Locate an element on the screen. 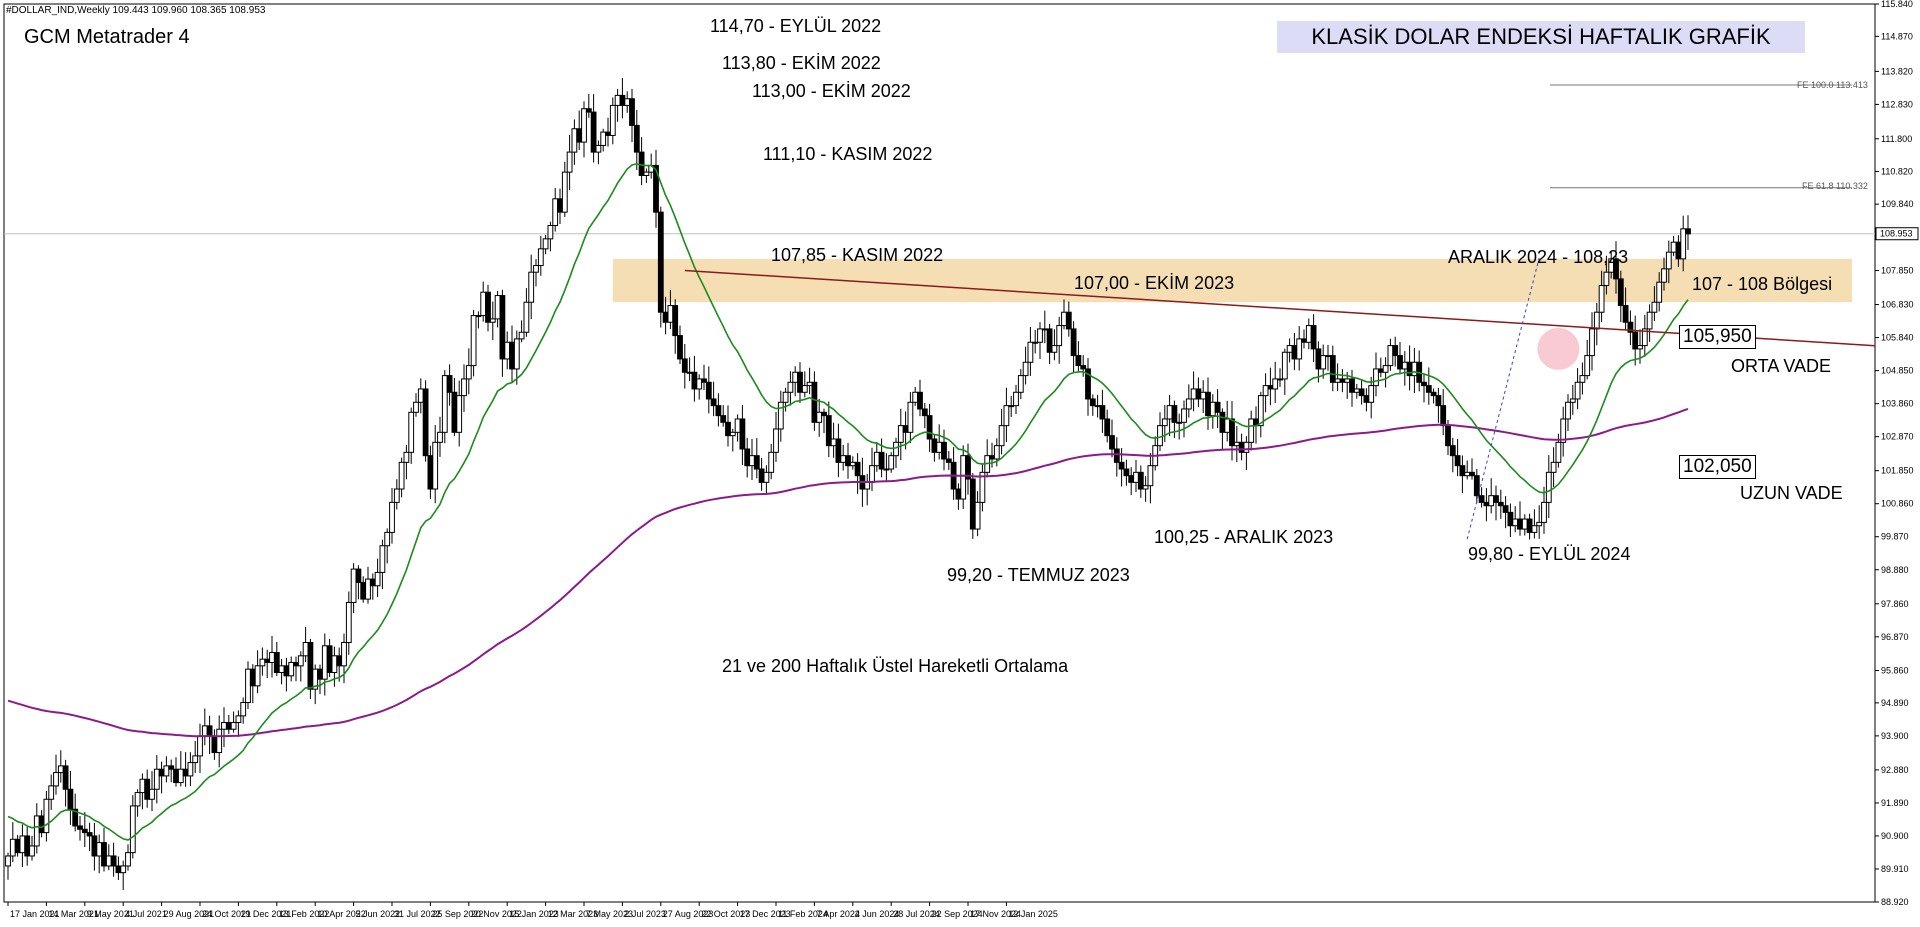 The image size is (1920, 927). y-tick-label: 115.840 is located at coordinates (1897, 4).